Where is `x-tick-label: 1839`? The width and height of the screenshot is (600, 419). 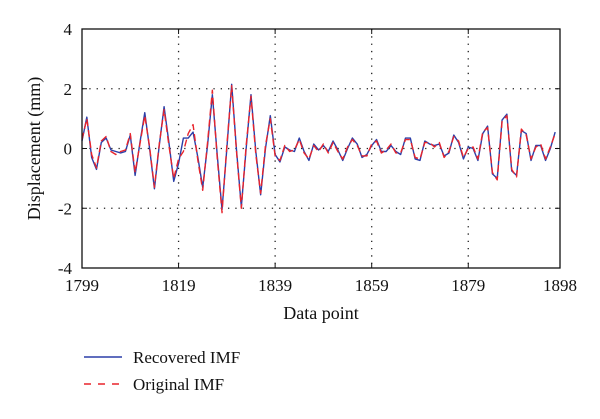 x-tick-label: 1839 is located at coordinates (275, 285).